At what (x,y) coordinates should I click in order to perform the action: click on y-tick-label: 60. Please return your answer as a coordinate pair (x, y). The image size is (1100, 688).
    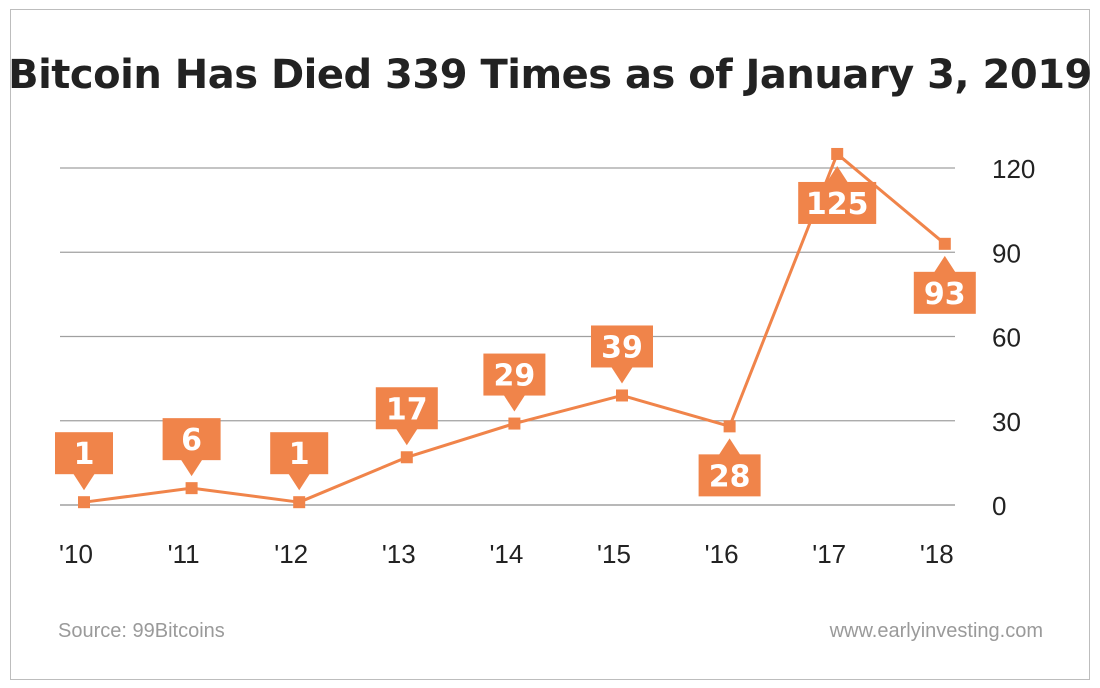
    Looking at the image, I should click on (1006, 338).